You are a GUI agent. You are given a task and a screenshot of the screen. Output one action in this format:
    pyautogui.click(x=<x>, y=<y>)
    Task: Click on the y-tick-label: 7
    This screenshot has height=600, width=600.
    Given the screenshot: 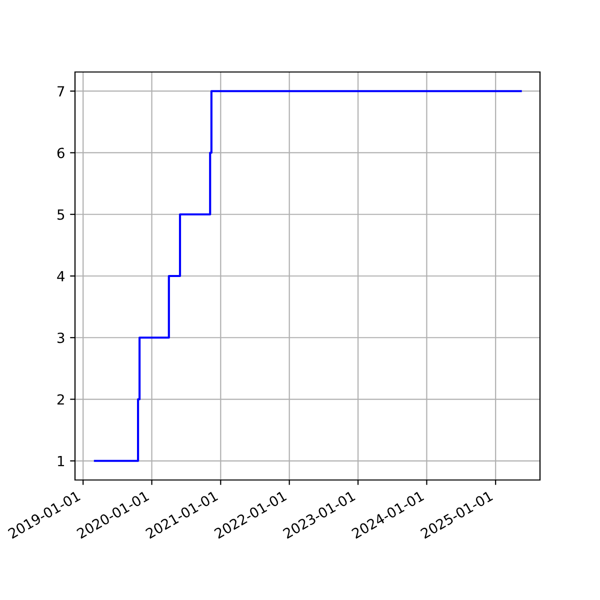 What is the action you would take?
    pyautogui.click(x=61, y=91)
    